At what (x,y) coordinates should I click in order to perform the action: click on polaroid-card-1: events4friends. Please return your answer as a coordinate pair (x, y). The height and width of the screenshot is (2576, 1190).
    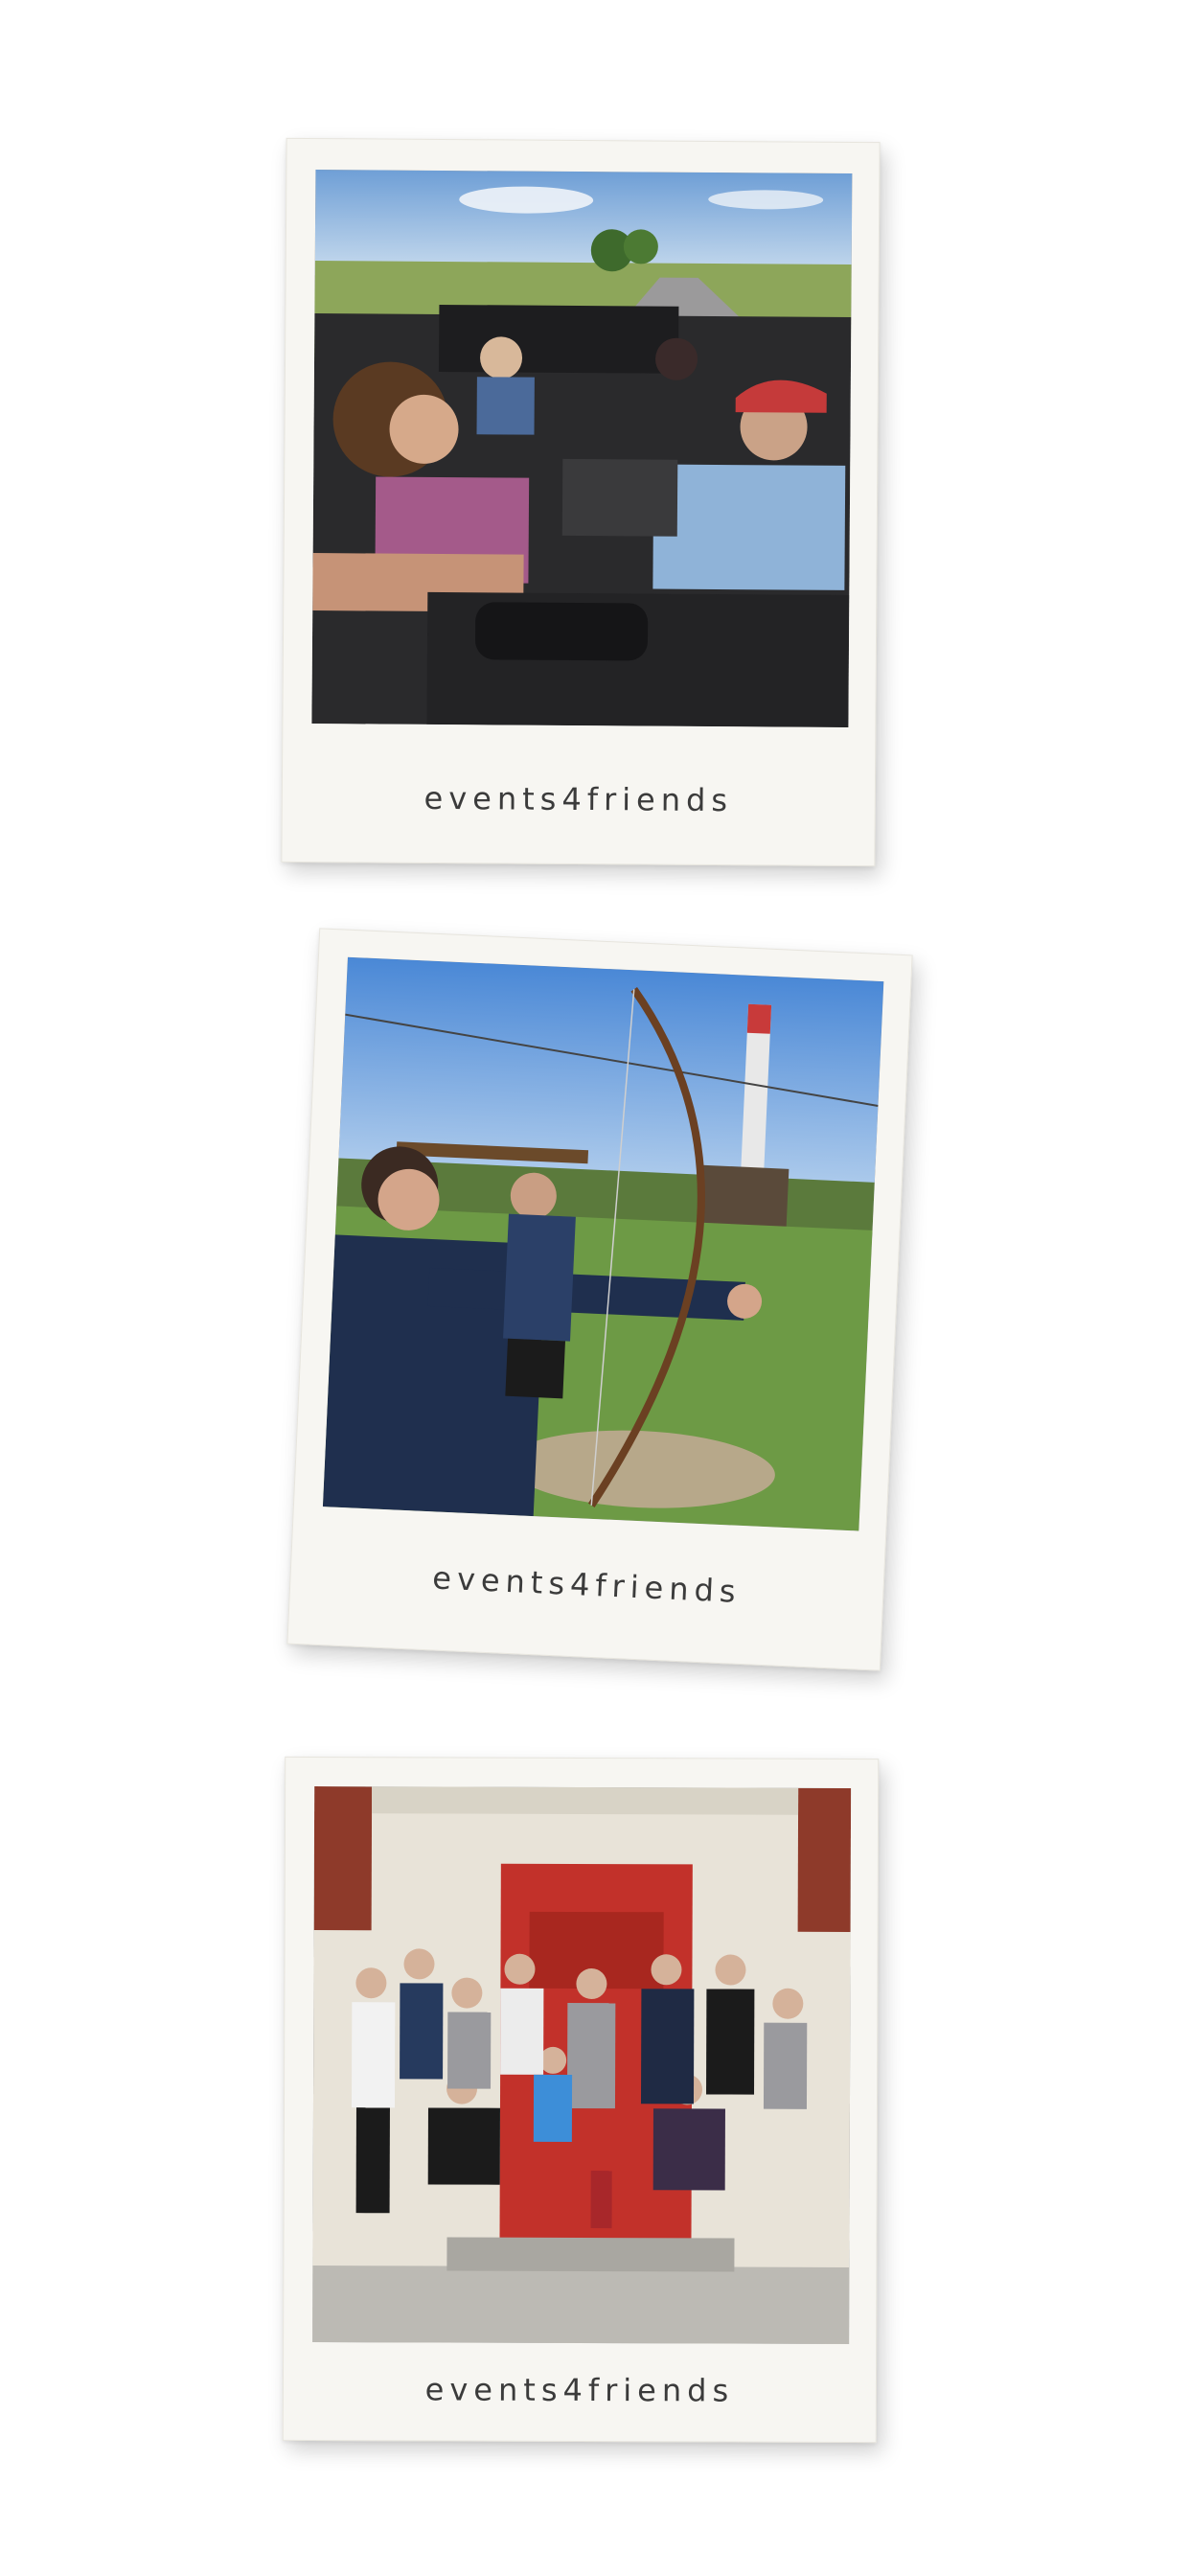
    Looking at the image, I should click on (581, 502).